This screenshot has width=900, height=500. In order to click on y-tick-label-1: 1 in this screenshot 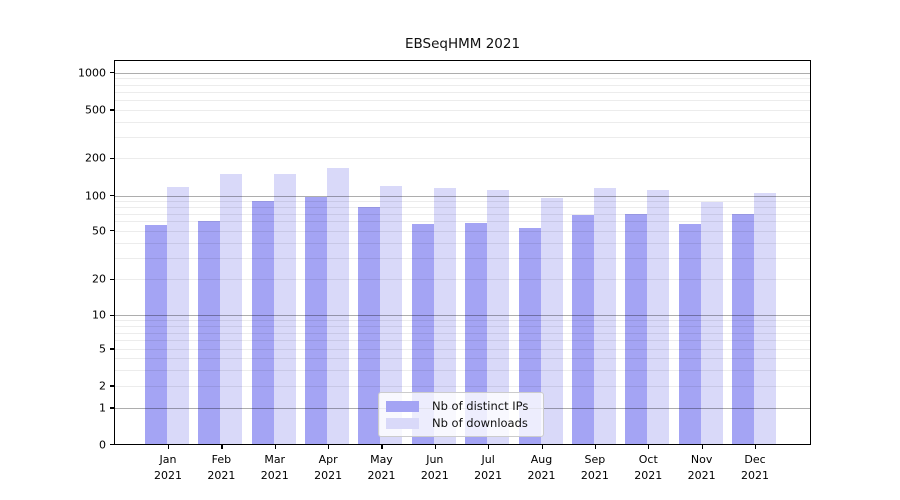, I will do `click(102, 408)`.